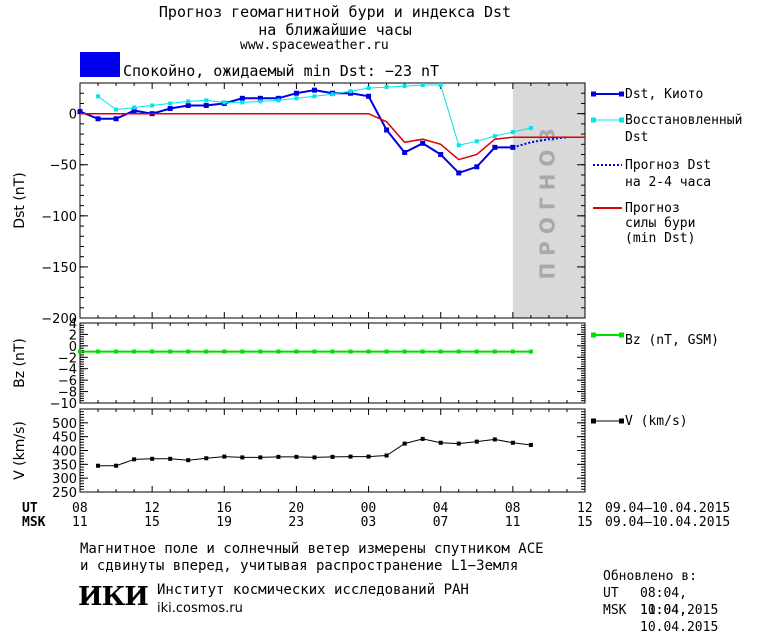 The width and height of the screenshot is (760, 636). Describe the element at coordinates (64, 452) in the screenshot. I see `y-tick-label: 400` at that location.